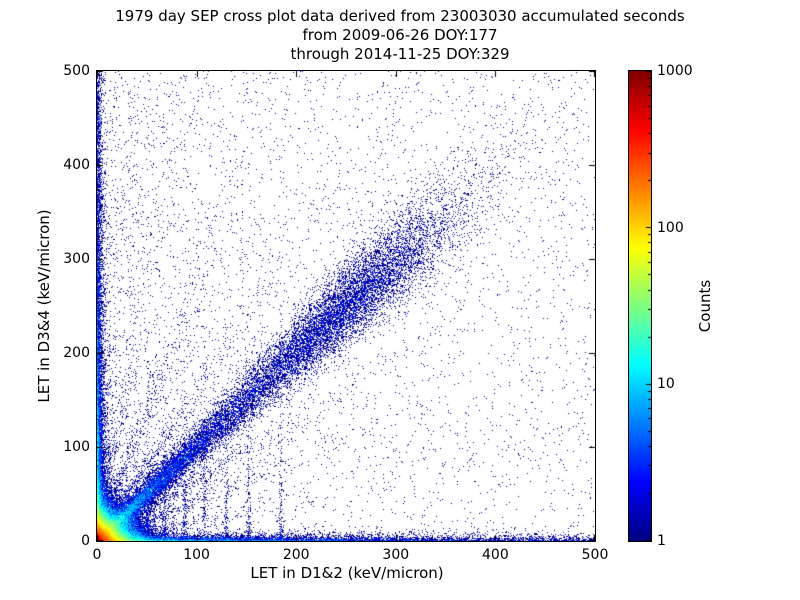 Image resolution: width=800 pixels, height=600 pixels. I want to click on x-tick-label: 0, so click(97, 555).